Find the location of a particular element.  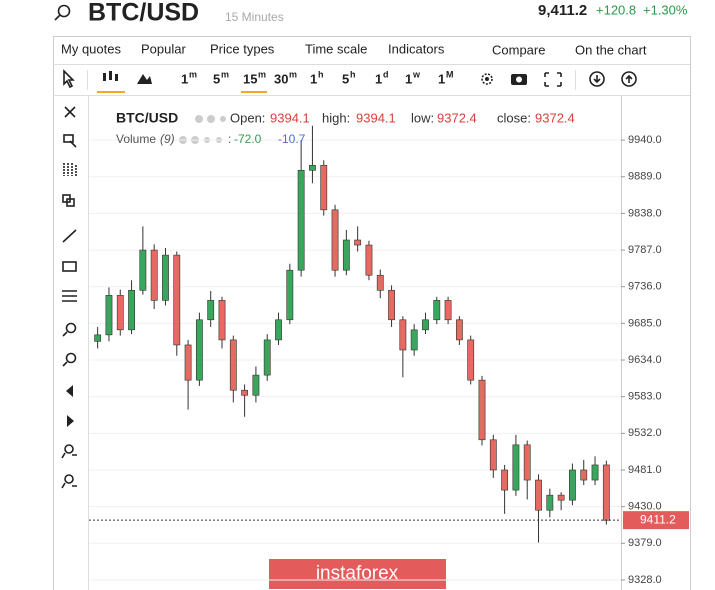

volume-value: -72.0 is located at coordinates (248, 139).